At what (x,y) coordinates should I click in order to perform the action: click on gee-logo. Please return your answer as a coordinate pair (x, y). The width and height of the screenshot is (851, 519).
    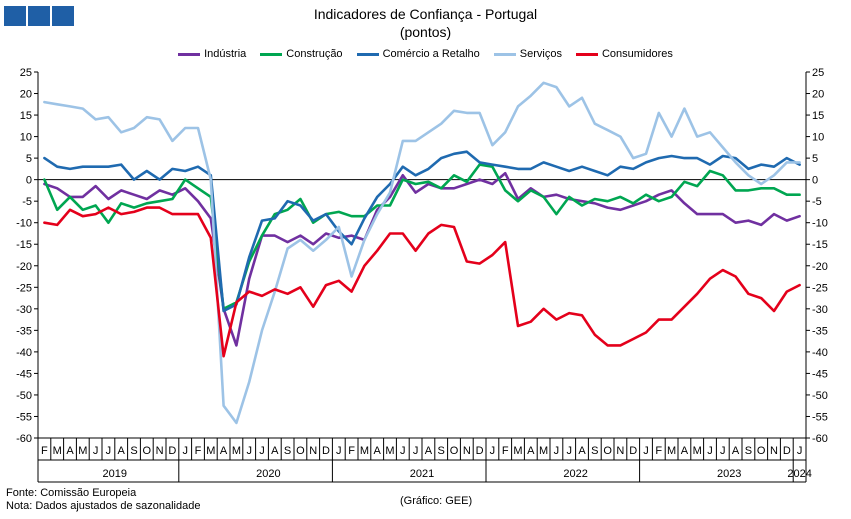
    Looking at the image, I should click on (39, 16).